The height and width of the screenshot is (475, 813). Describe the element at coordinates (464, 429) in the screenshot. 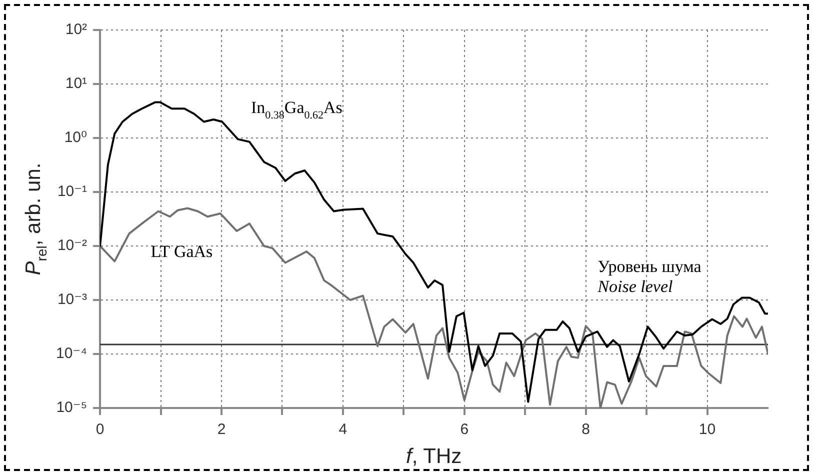

I see `x-tick-label: 6` at that location.